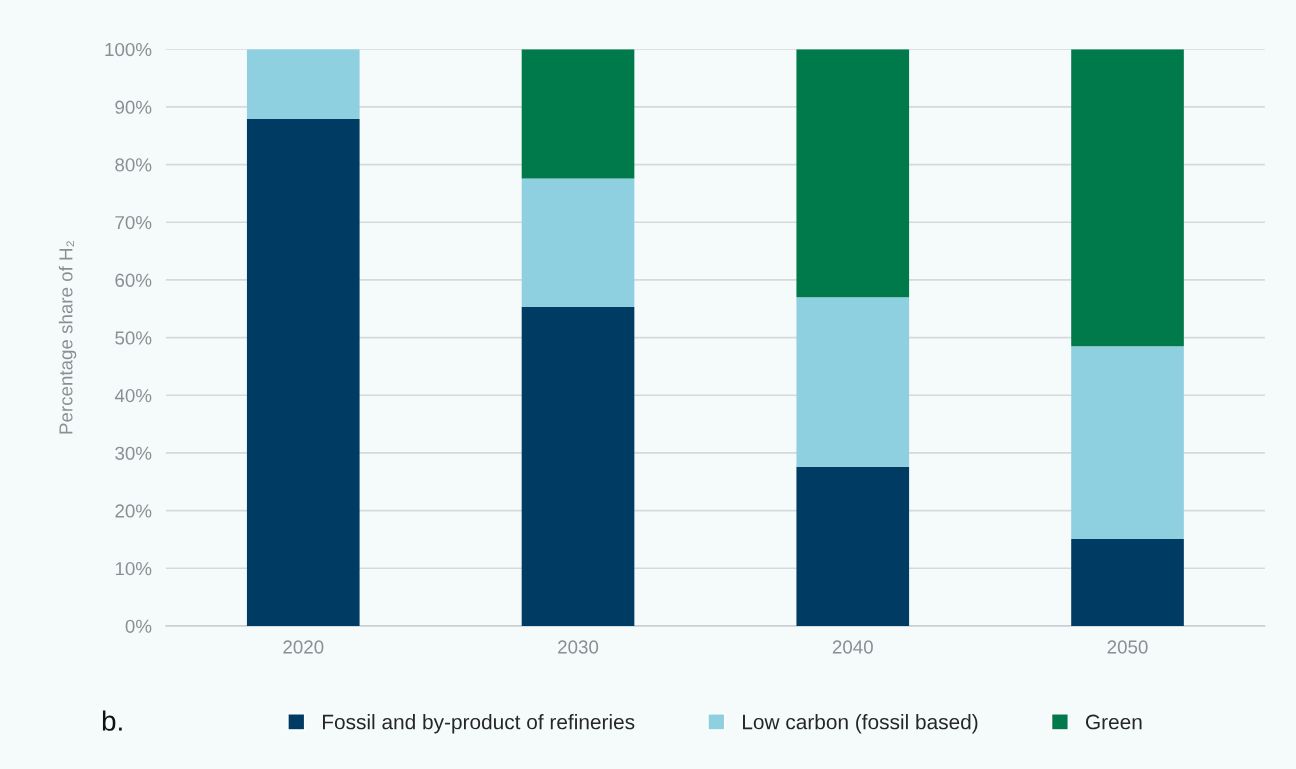  I want to click on y-tick-label: 30%, so click(133, 453).